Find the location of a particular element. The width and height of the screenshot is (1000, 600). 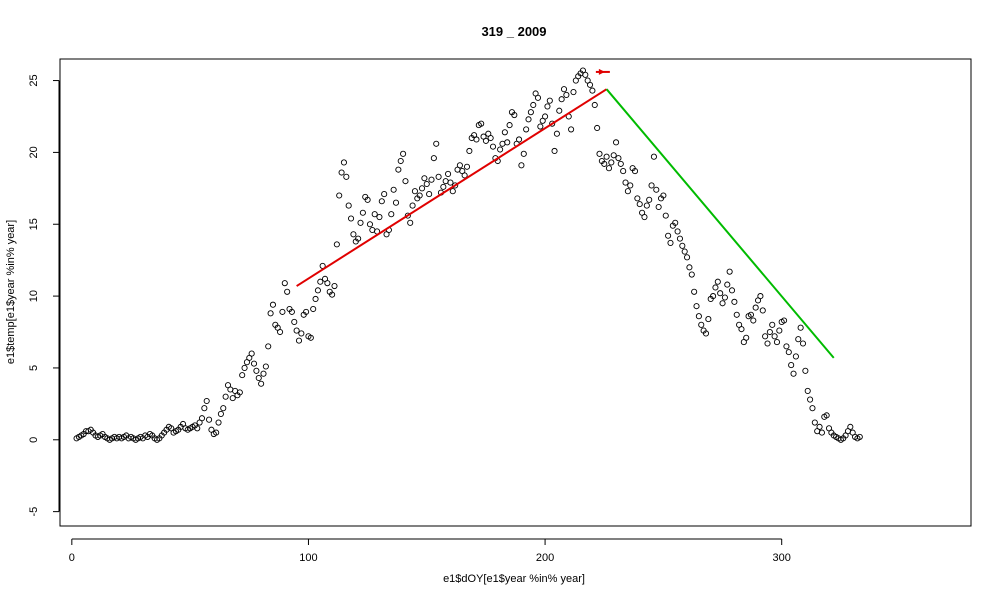

y-axis-label: e1$temp[e1$year %in% year] is located at coordinates (11, 292).